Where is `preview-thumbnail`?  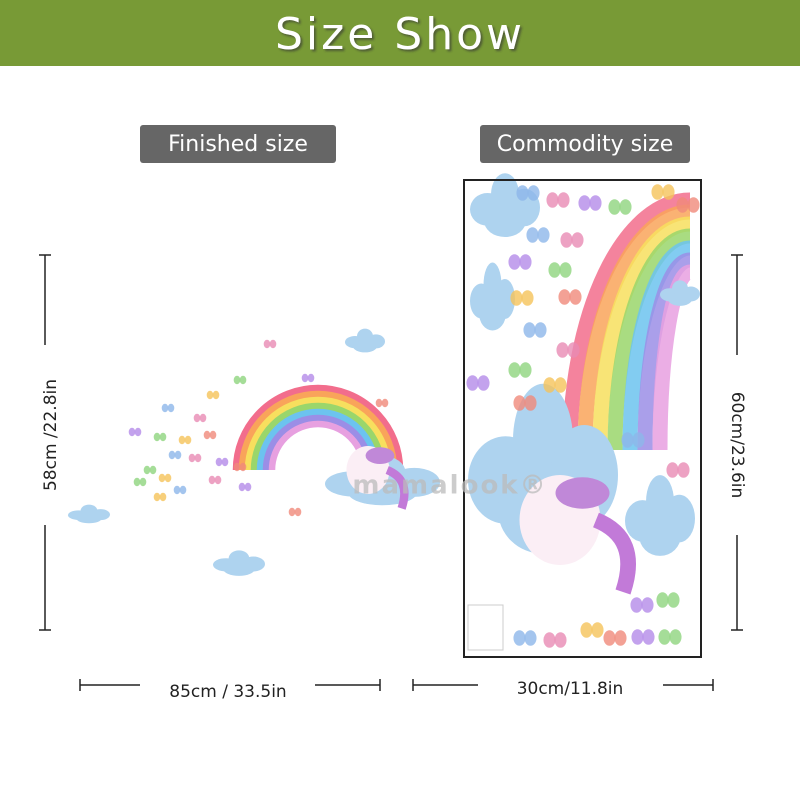 preview-thumbnail is located at coordinates (485, 627).